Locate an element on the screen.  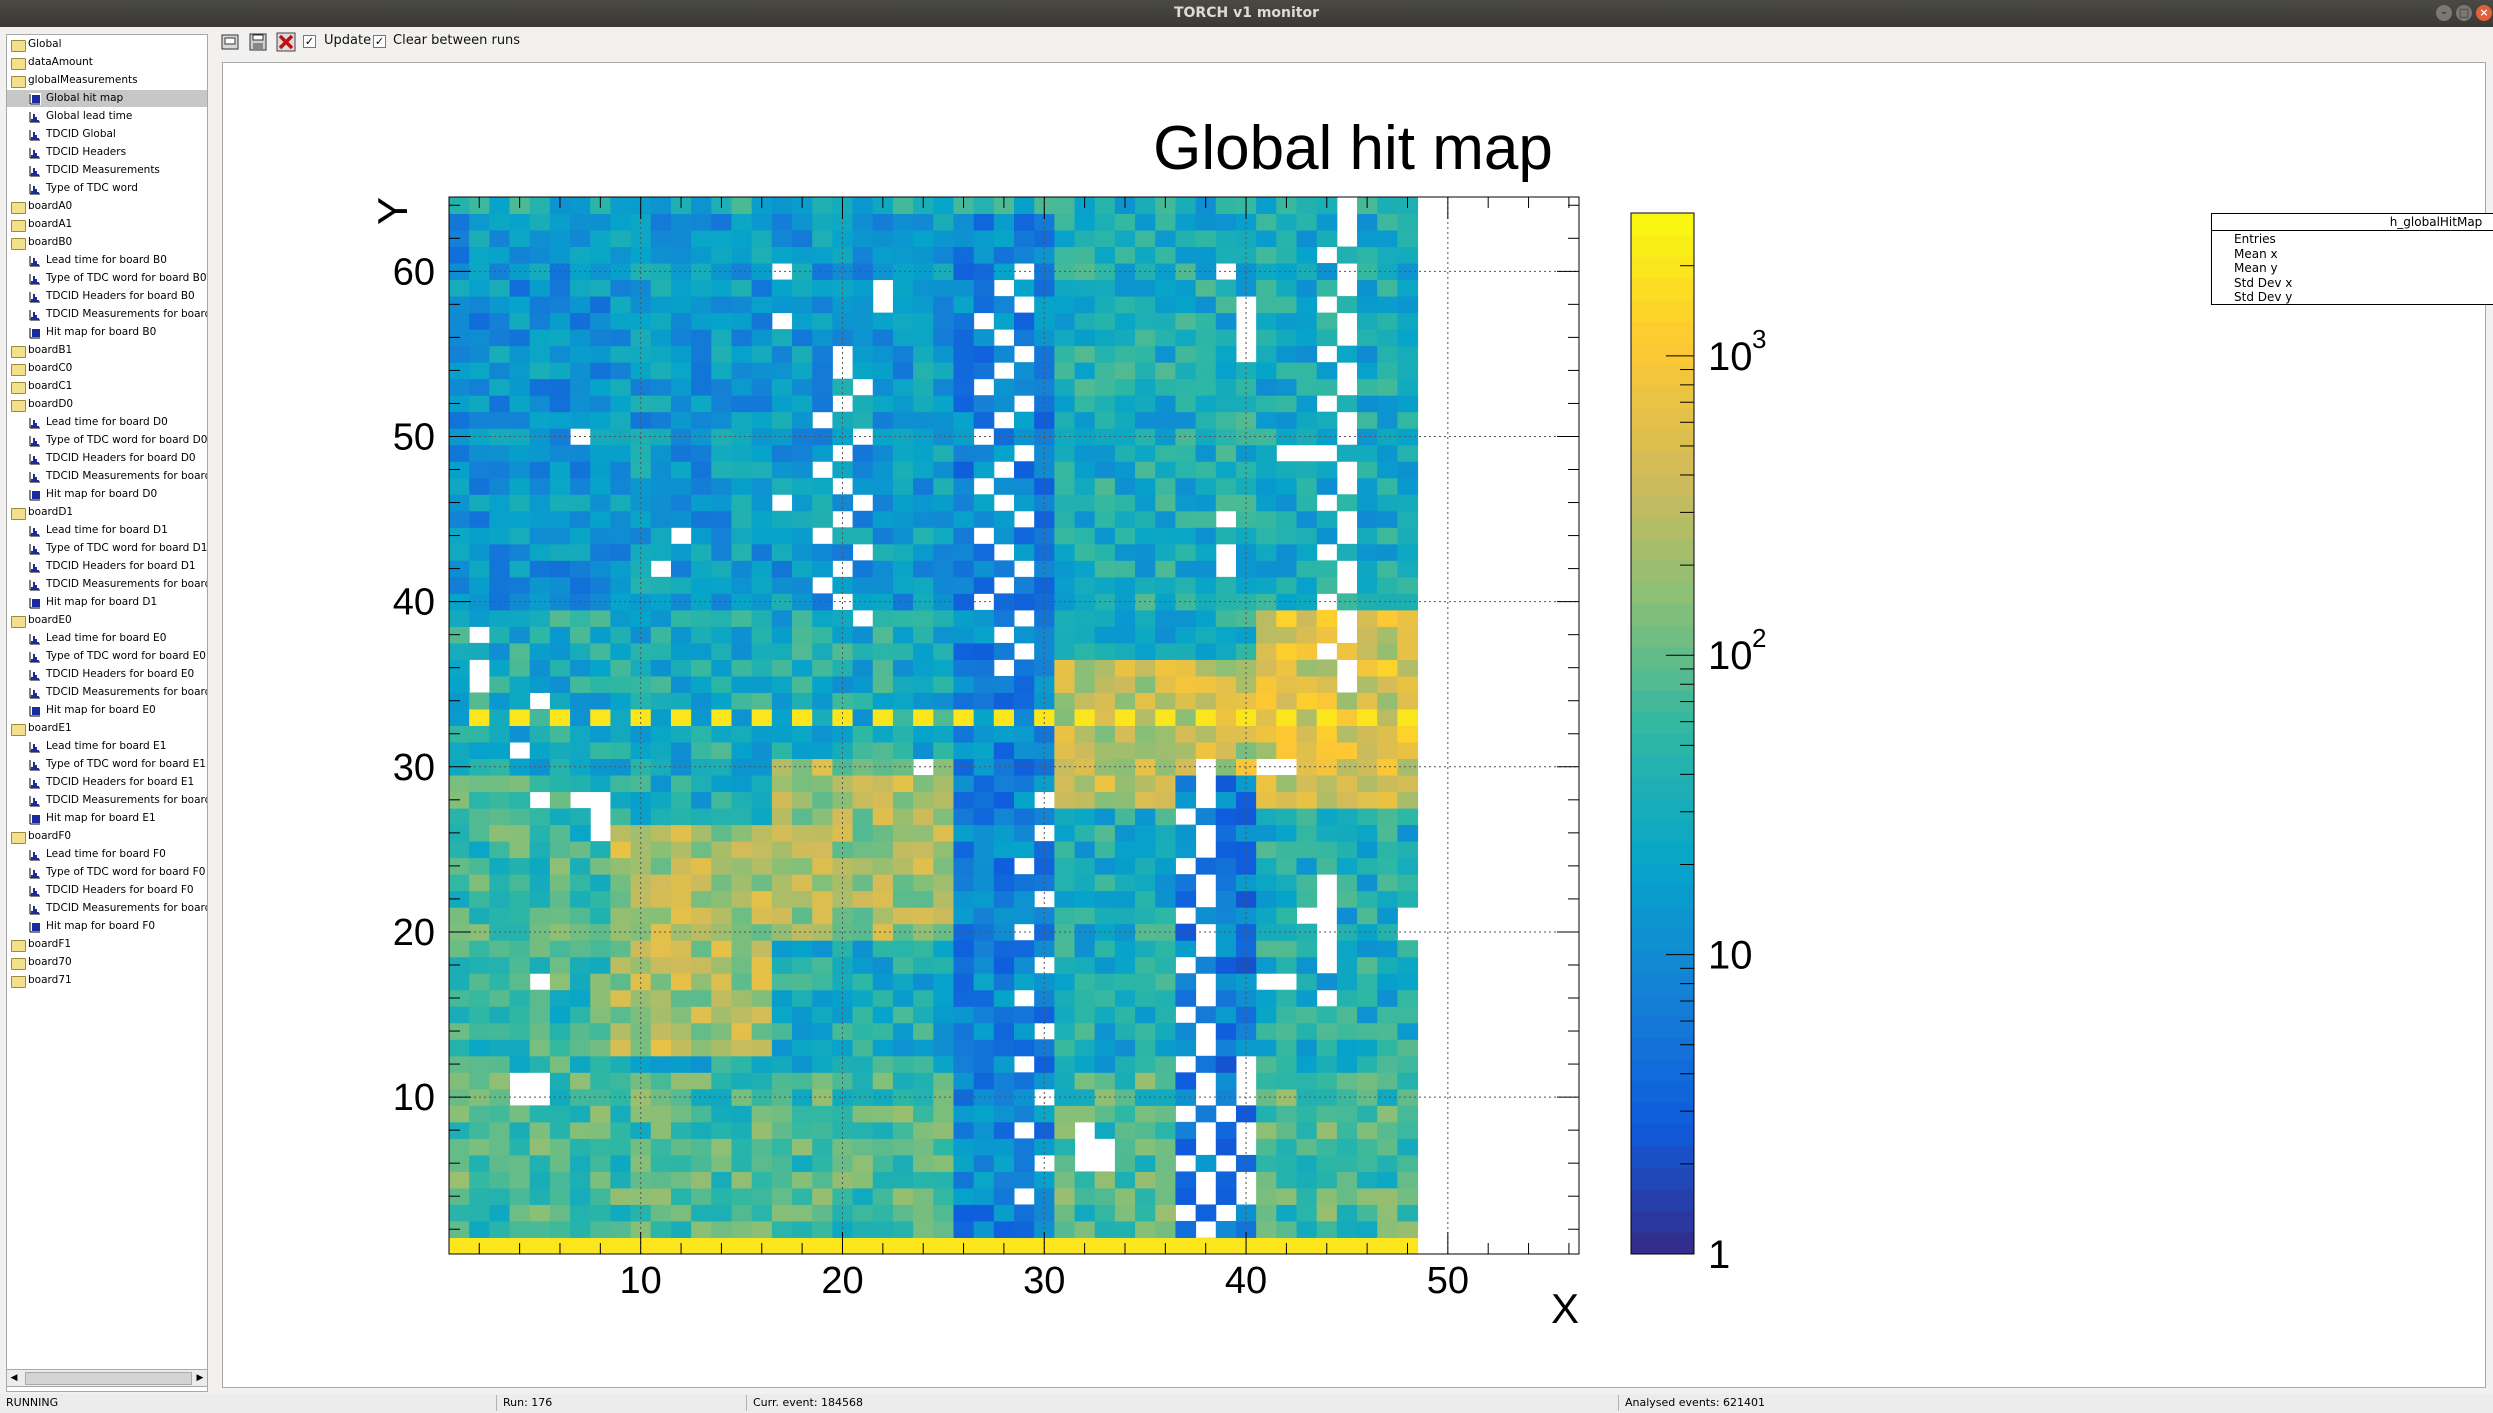
tree-item: Type of TDC word for board B0 is located at coordinates (107, 278).